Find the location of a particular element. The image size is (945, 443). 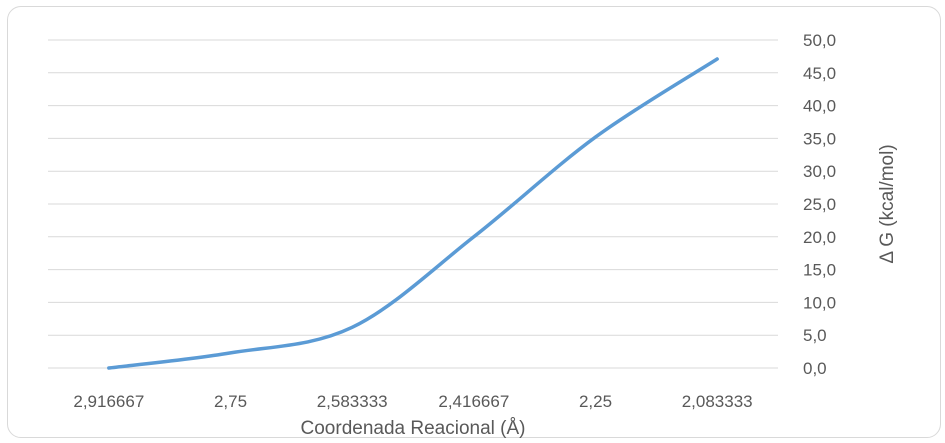

x-tick-label: 2,416667 is located at coordinates (473, 401).